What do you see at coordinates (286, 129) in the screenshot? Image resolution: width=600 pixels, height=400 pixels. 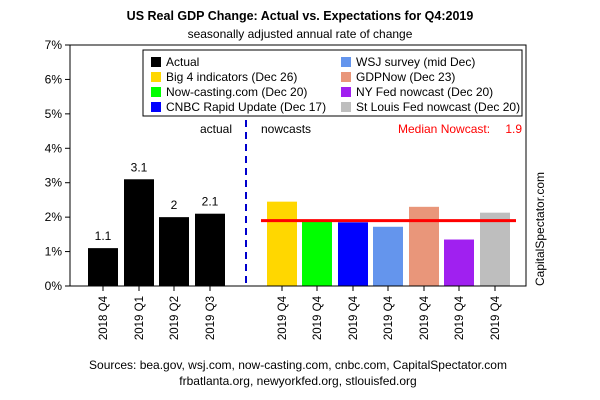 I see `section-label-nowcasts: nowcasts` at bounding box center [286, 129].